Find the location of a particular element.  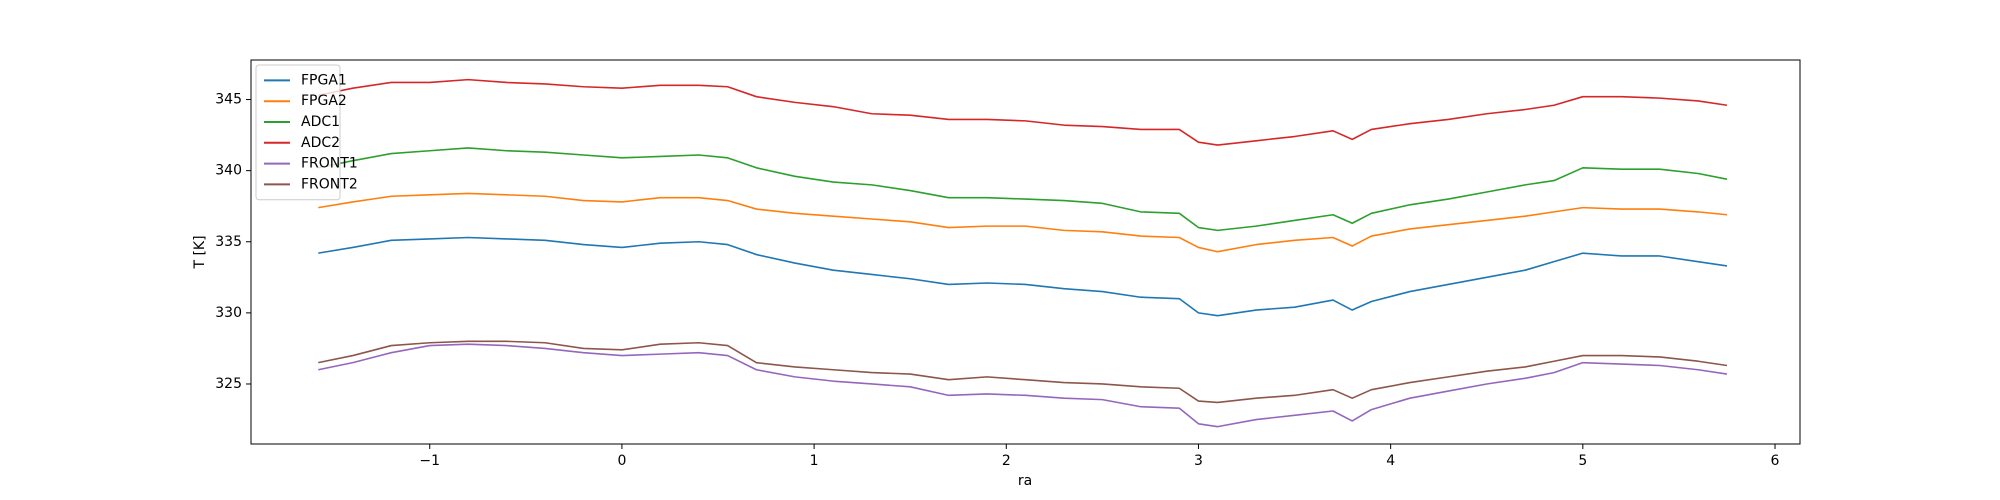

x-tick-label: 4 is located at coordinates (1390, 461).